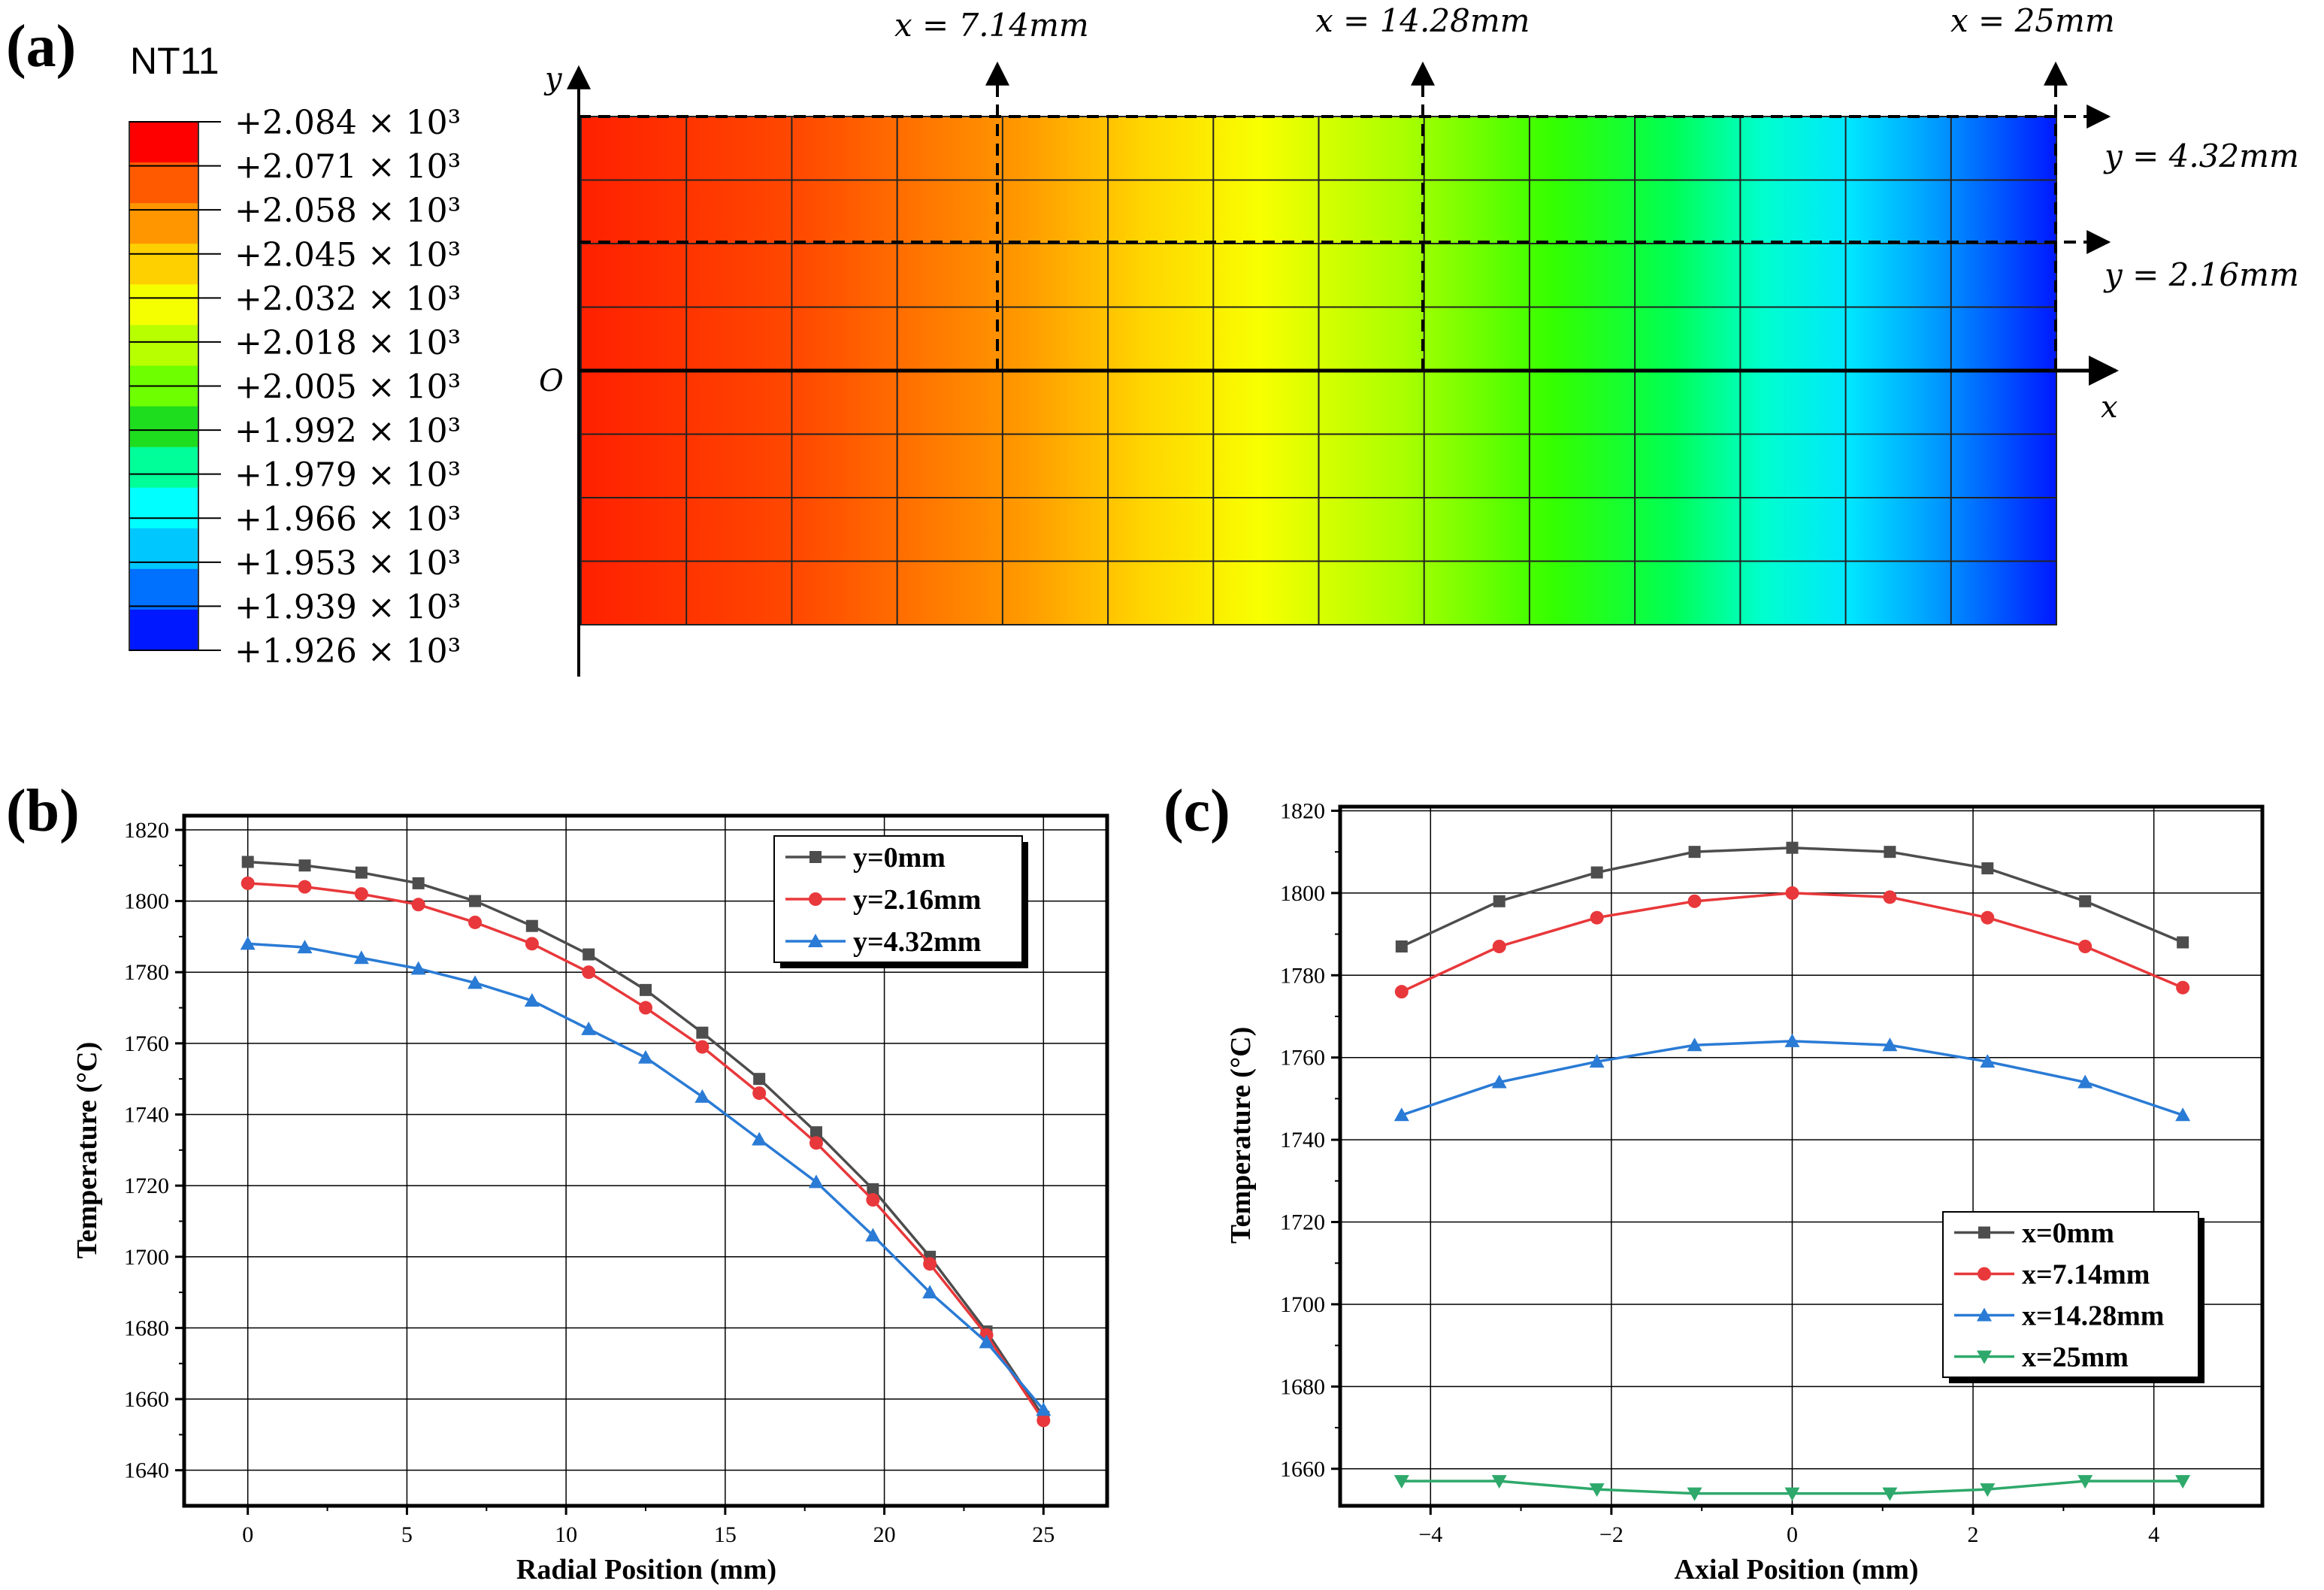 This screenshot has height=1590, width=2324. What do you see at coordinates (1302, 1304) in the screenshot?
I see `y-tick-label: 1700` at bounding box center [1302, 1304].